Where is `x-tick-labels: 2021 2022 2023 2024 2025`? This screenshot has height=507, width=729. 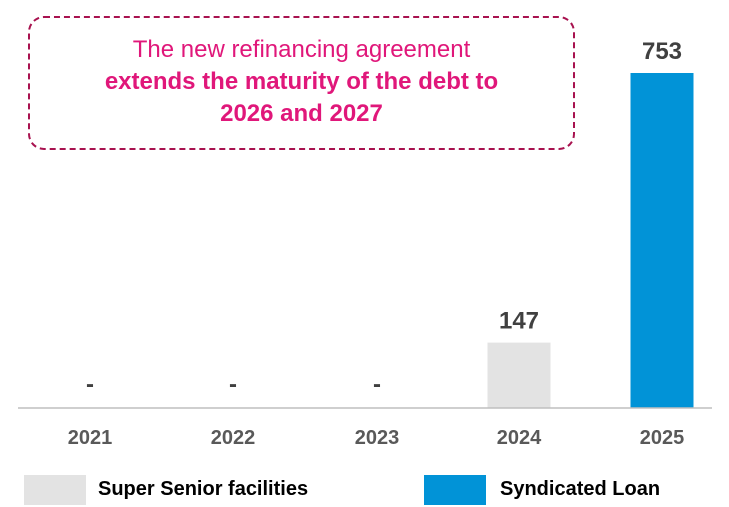 x-tick-labels: 2021 2022 2023 2024 2025 is located at coordinates (376, 438).